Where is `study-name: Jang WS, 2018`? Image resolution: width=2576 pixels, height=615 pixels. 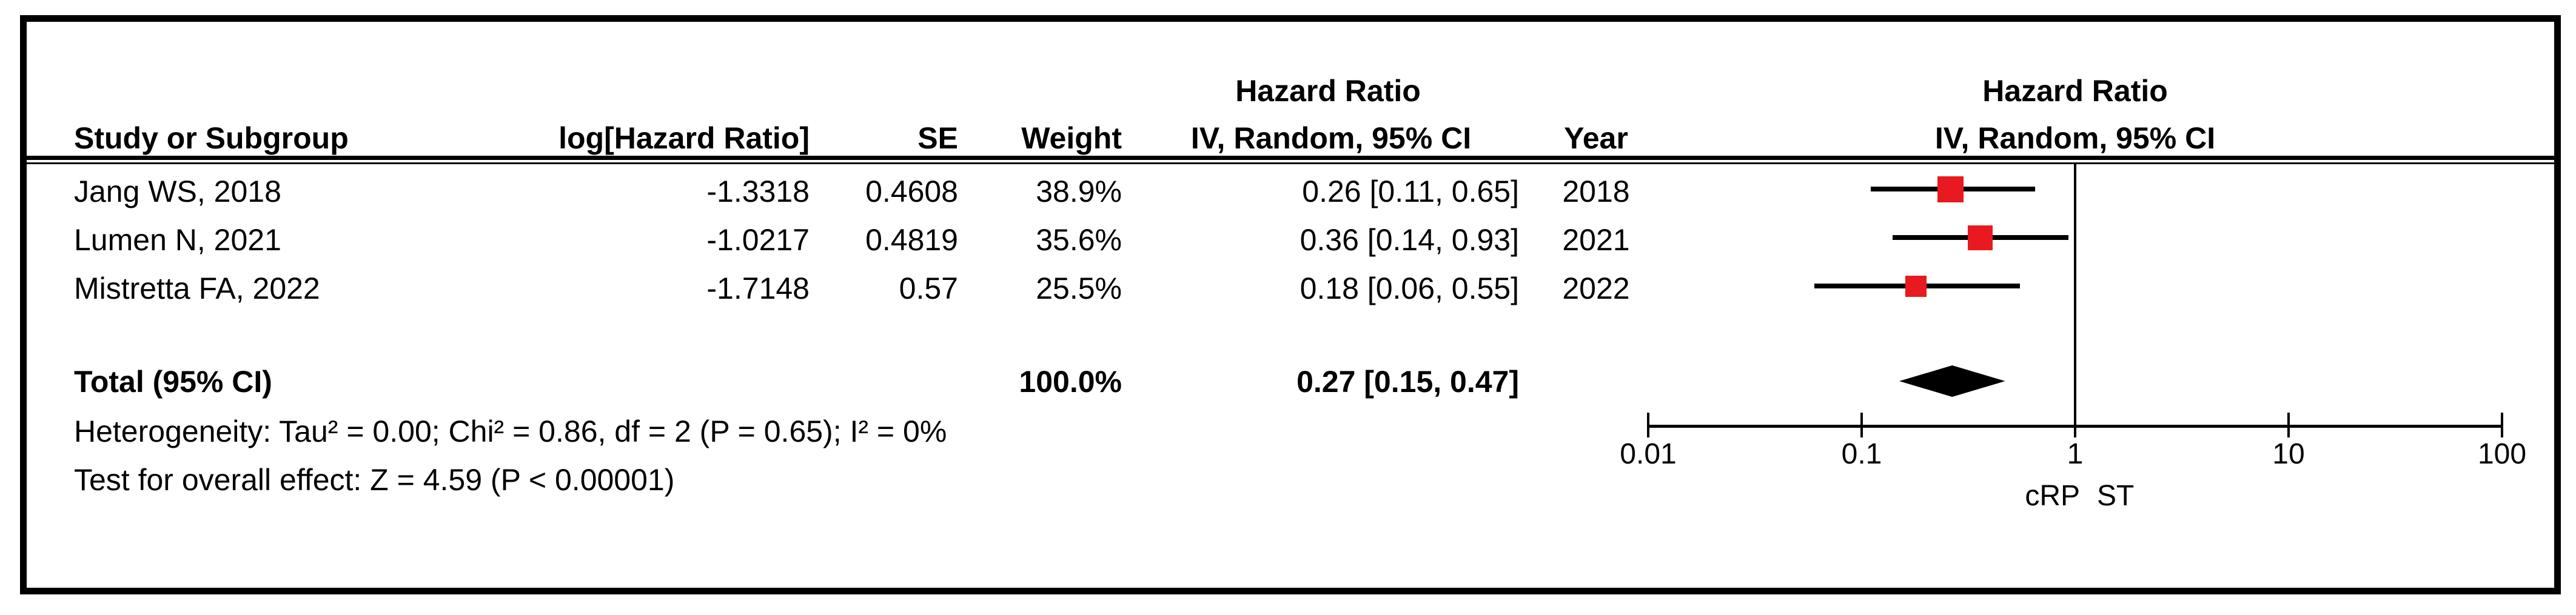
study-name: Jang WS, 2018 is located at coordinates (178, 192).